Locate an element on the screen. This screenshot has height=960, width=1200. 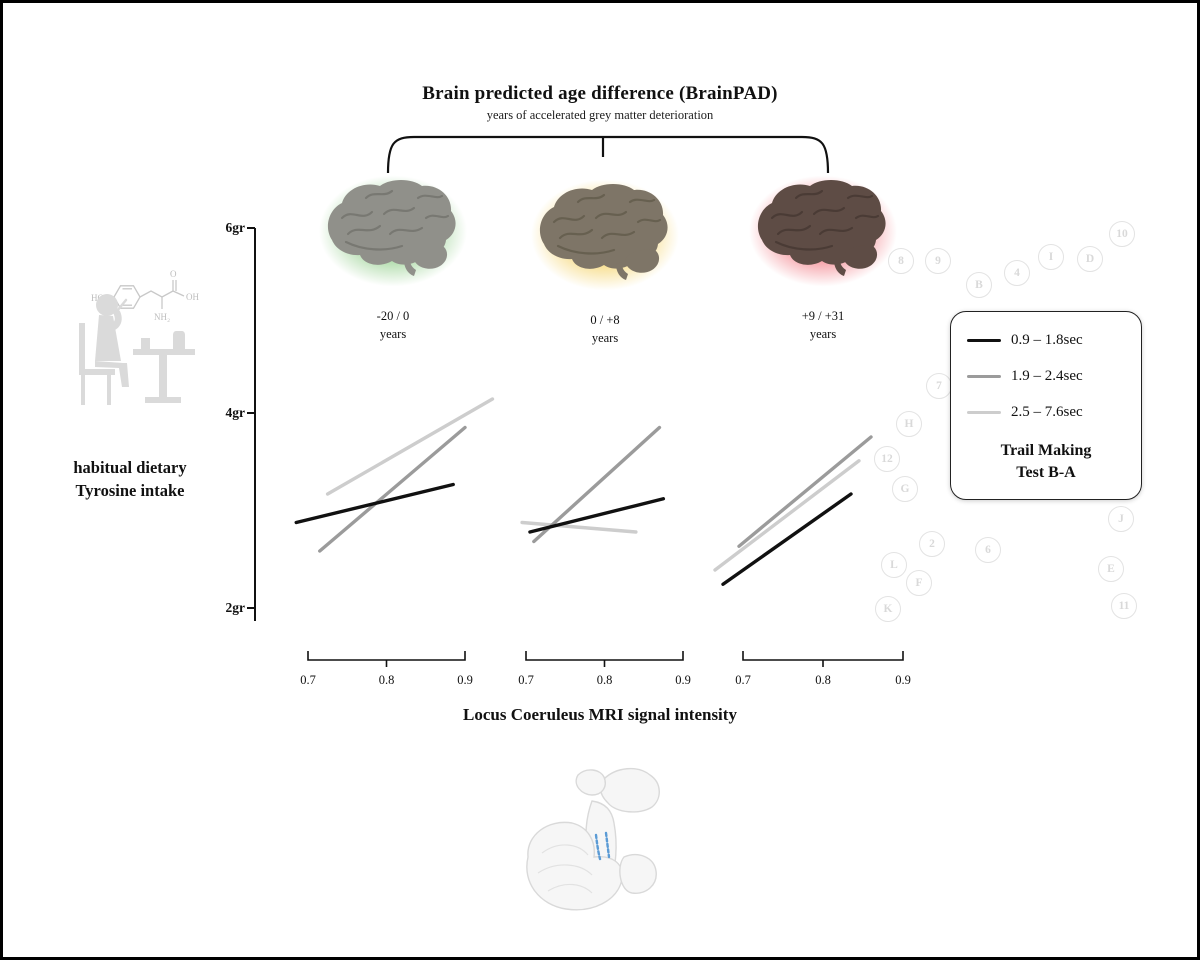
brace-bracket is located at coordinates (608, 154).